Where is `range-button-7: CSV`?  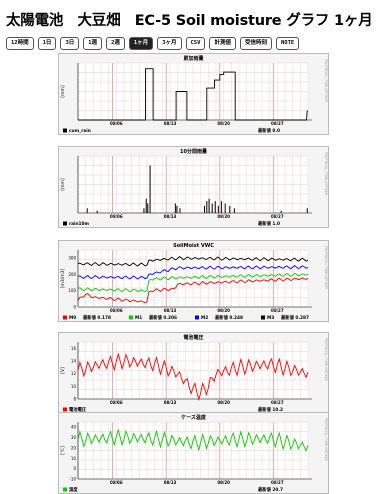 range-button-7: CSV is located at coordinates (195, 43).